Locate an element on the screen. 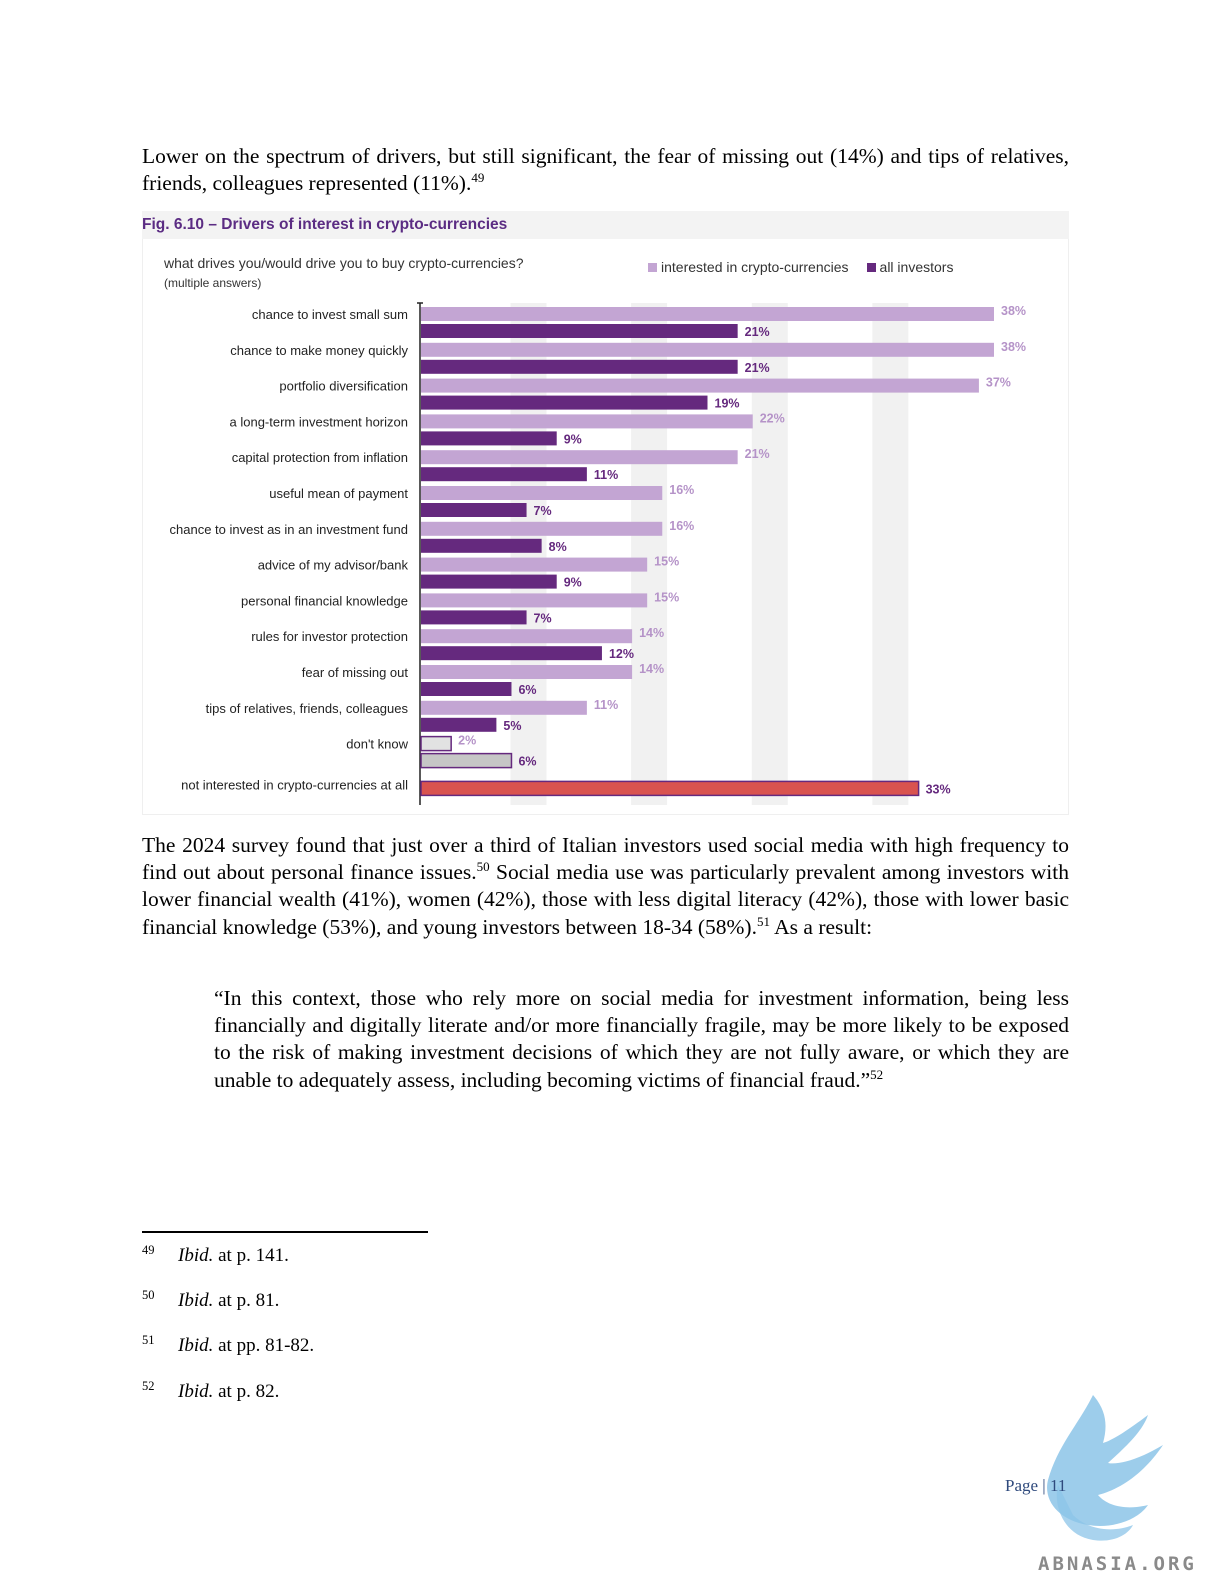 This screenshot has width=1224, height=1584. page-number: Page | 11 is located at coordinates (1036, 1485).